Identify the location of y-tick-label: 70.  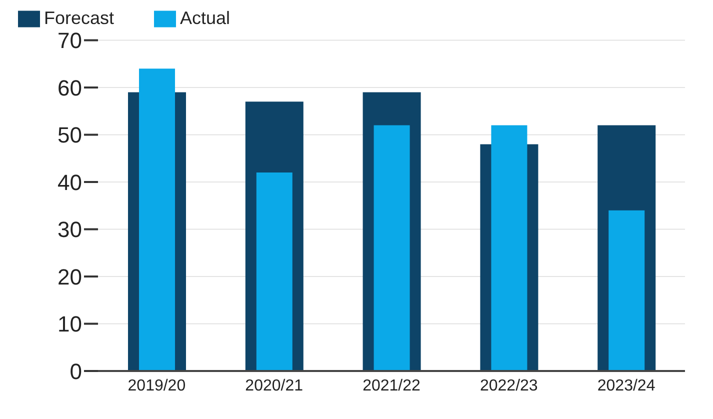
(70, 41).